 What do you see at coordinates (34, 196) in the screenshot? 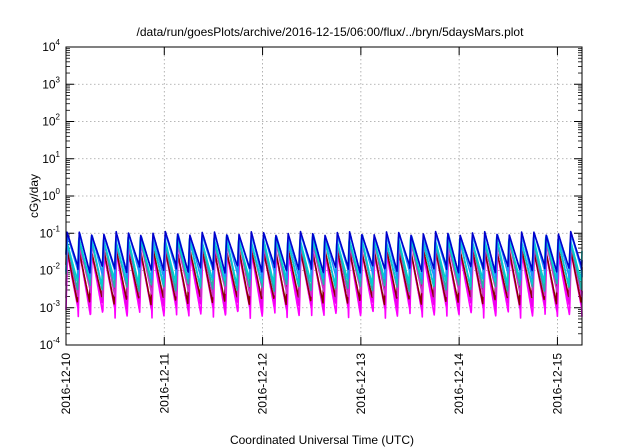
I see `y-axis-label: cGy/day` at bounding box center [34, 196].